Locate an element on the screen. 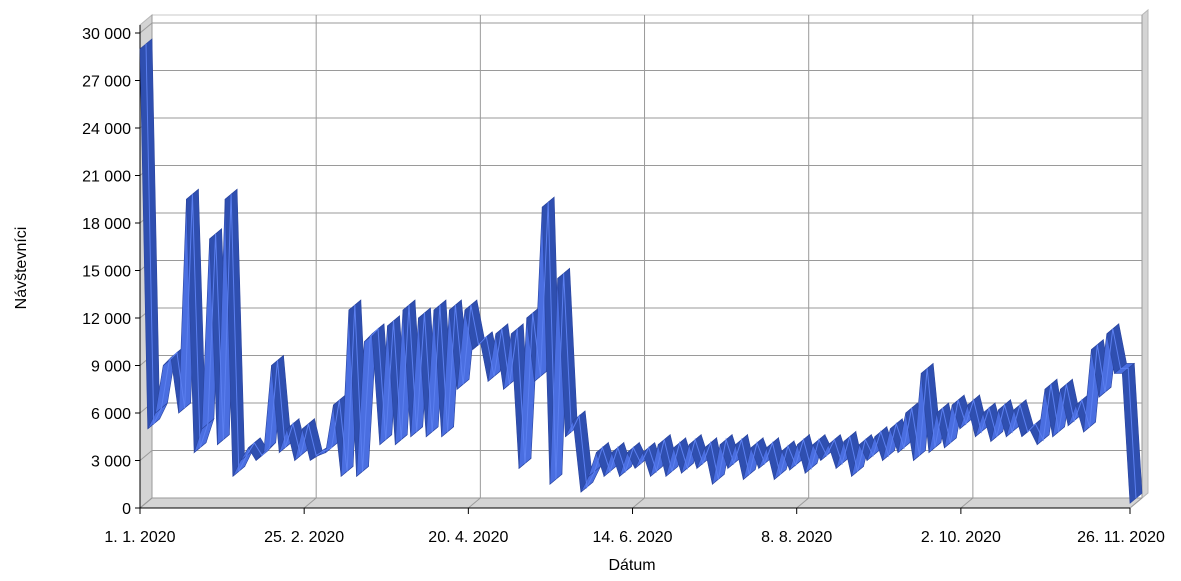 The width and height of the screenshot is (1181, 581). x-tick-label: 1. 1. 2020 is located at coordinates (139, 537).